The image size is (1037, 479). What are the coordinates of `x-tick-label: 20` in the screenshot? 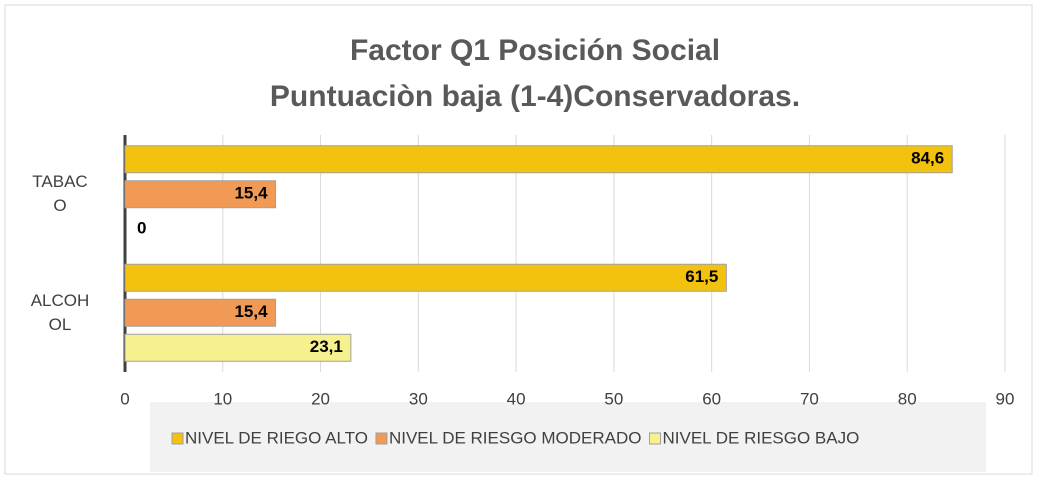 It's located at (320, 398).